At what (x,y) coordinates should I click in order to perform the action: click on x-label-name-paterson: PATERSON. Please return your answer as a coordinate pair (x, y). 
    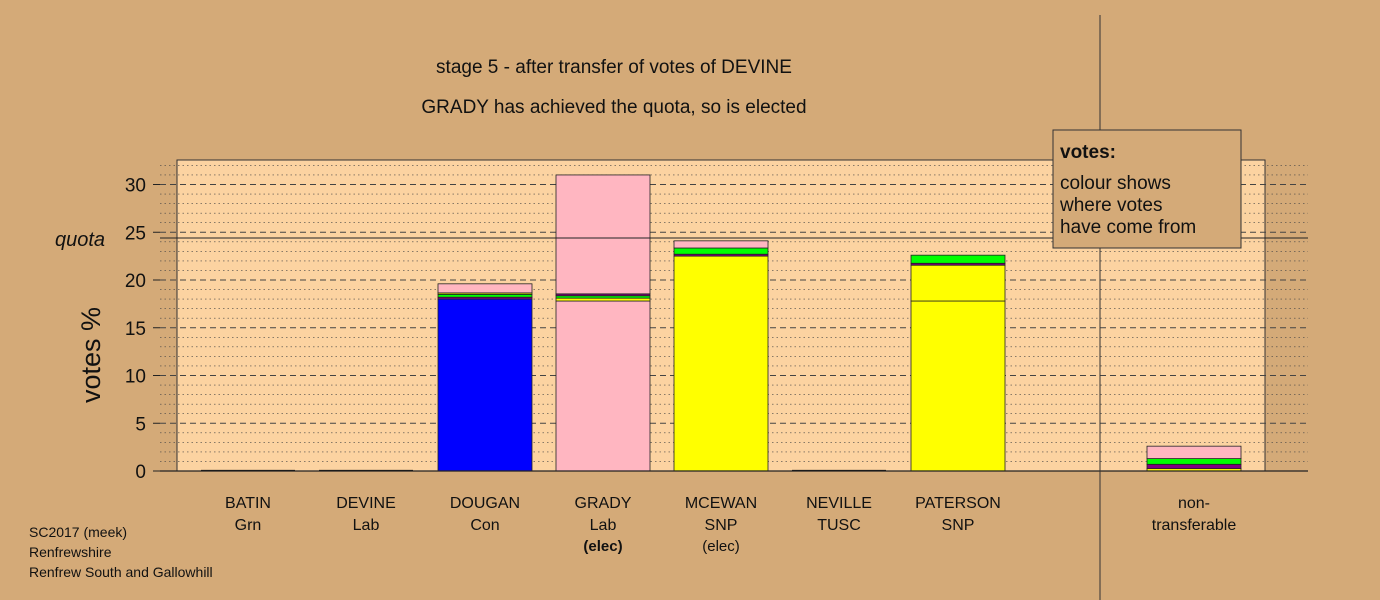
    Looking at the image, I should click on (958, 503).